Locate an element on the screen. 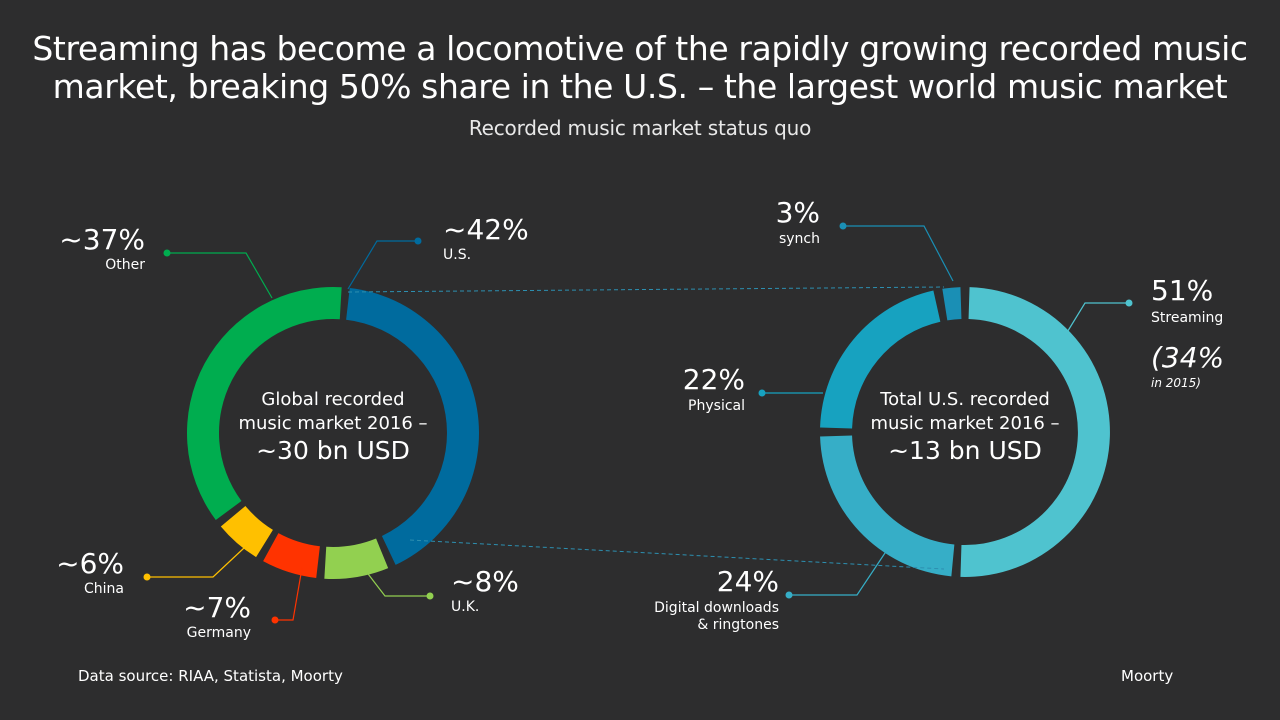  streaming-2015-note-label: in 2015) is located at coordinates (1176, 383).